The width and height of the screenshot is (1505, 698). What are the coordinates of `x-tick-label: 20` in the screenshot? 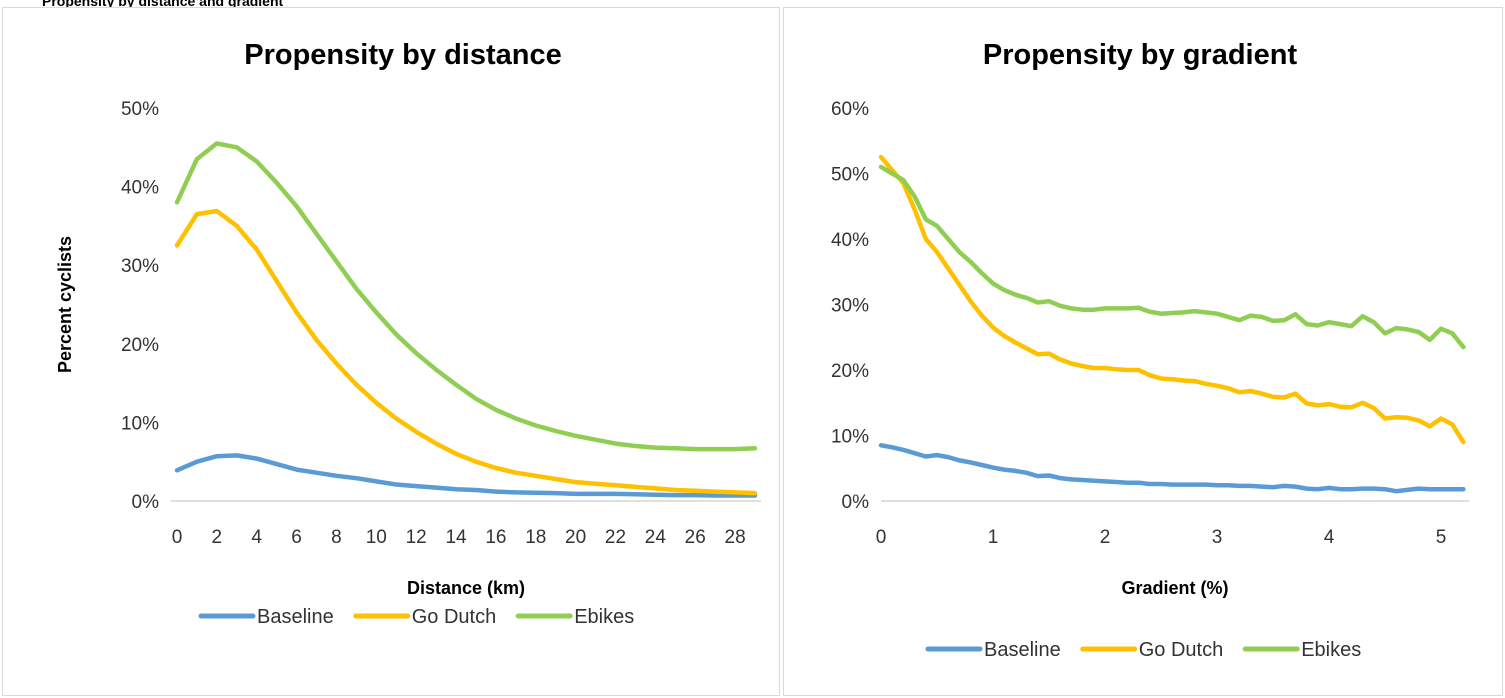 It's located at (575, 537).